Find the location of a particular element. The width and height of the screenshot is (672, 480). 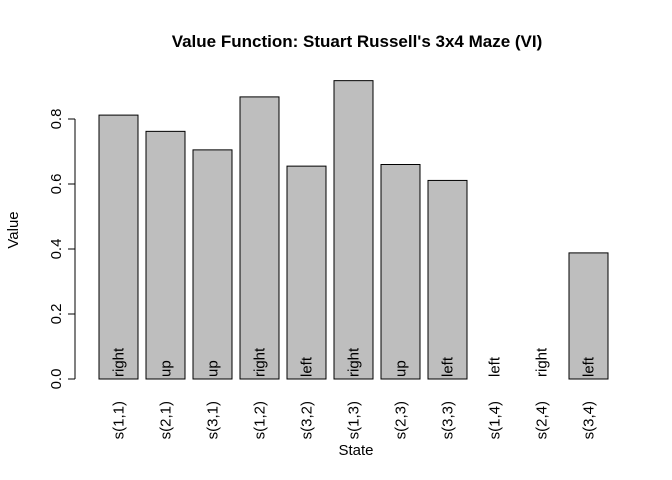

x-tick-label: s(1,1) is located at coordinates (119, 420).